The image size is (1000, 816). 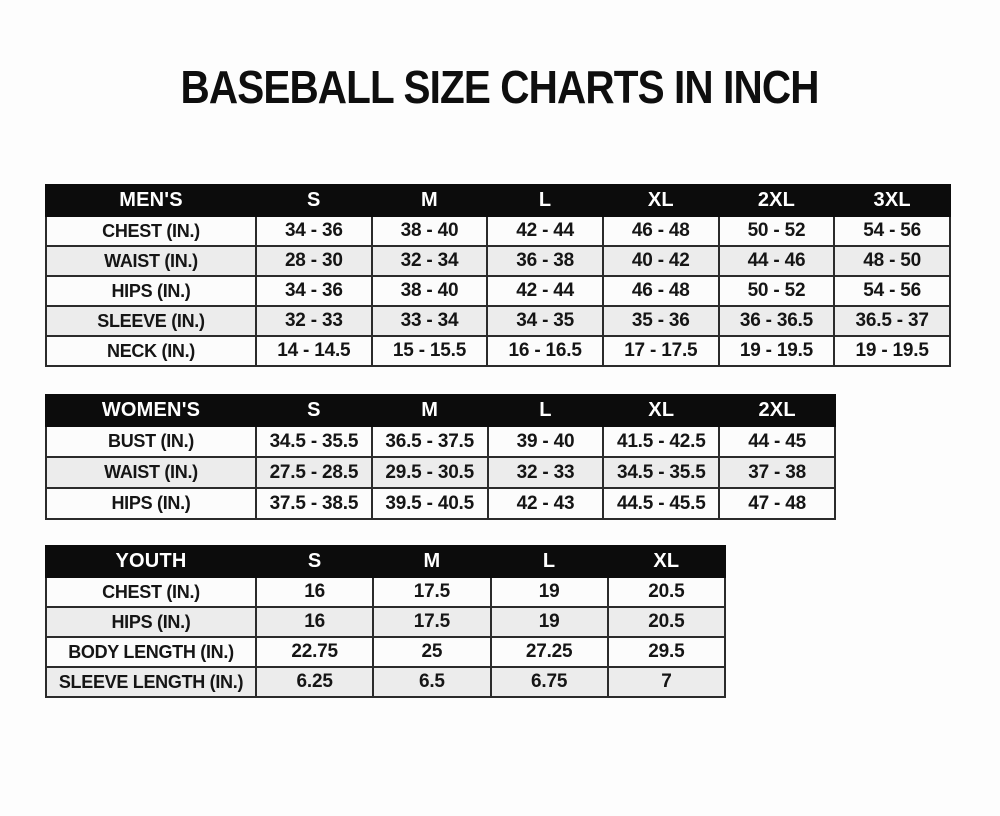 I want to click on table-row: SLEEVE LENGTH (IN.) 6.25 6.5 6.75 7, so click(x=386, y=682).